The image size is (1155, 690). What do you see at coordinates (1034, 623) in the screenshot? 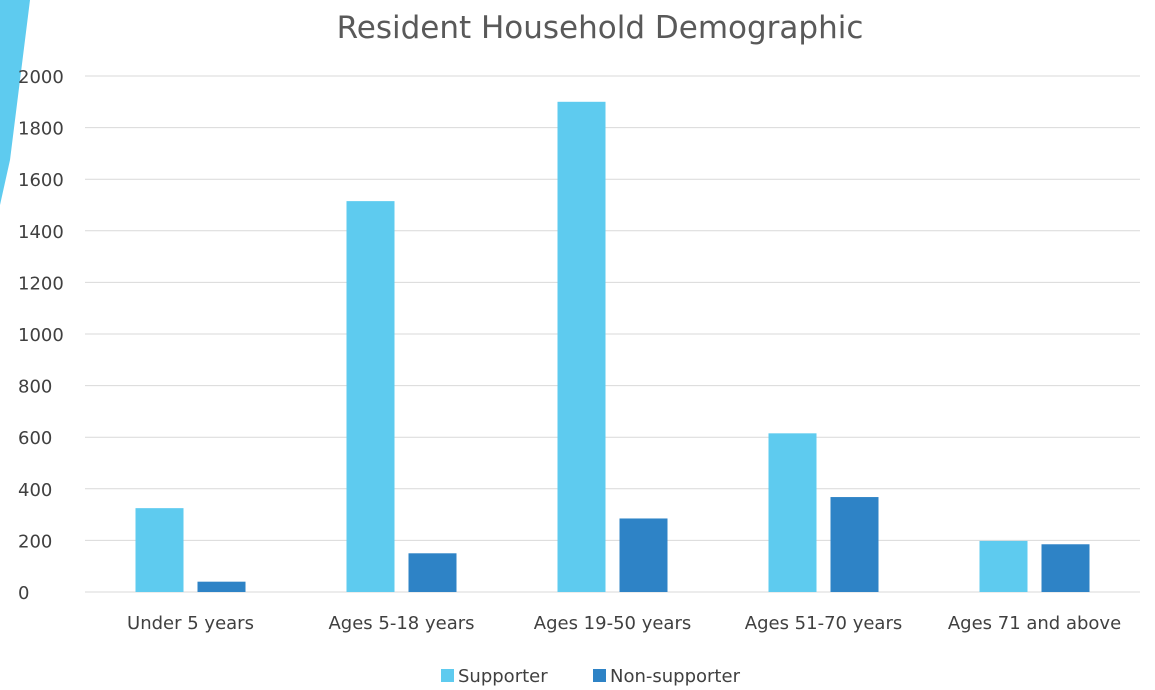
I see `x-category-label: Ages 71 and above` at bounding box center [1034, 623].